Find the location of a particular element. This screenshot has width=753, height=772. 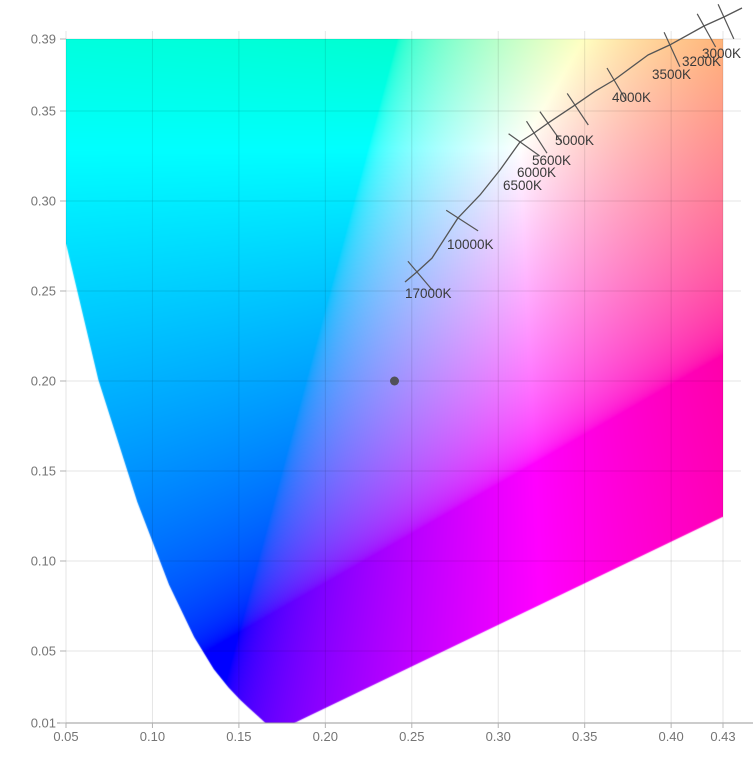

x-axis-tick-label: 0.15 is located at coordinates (238, 736).